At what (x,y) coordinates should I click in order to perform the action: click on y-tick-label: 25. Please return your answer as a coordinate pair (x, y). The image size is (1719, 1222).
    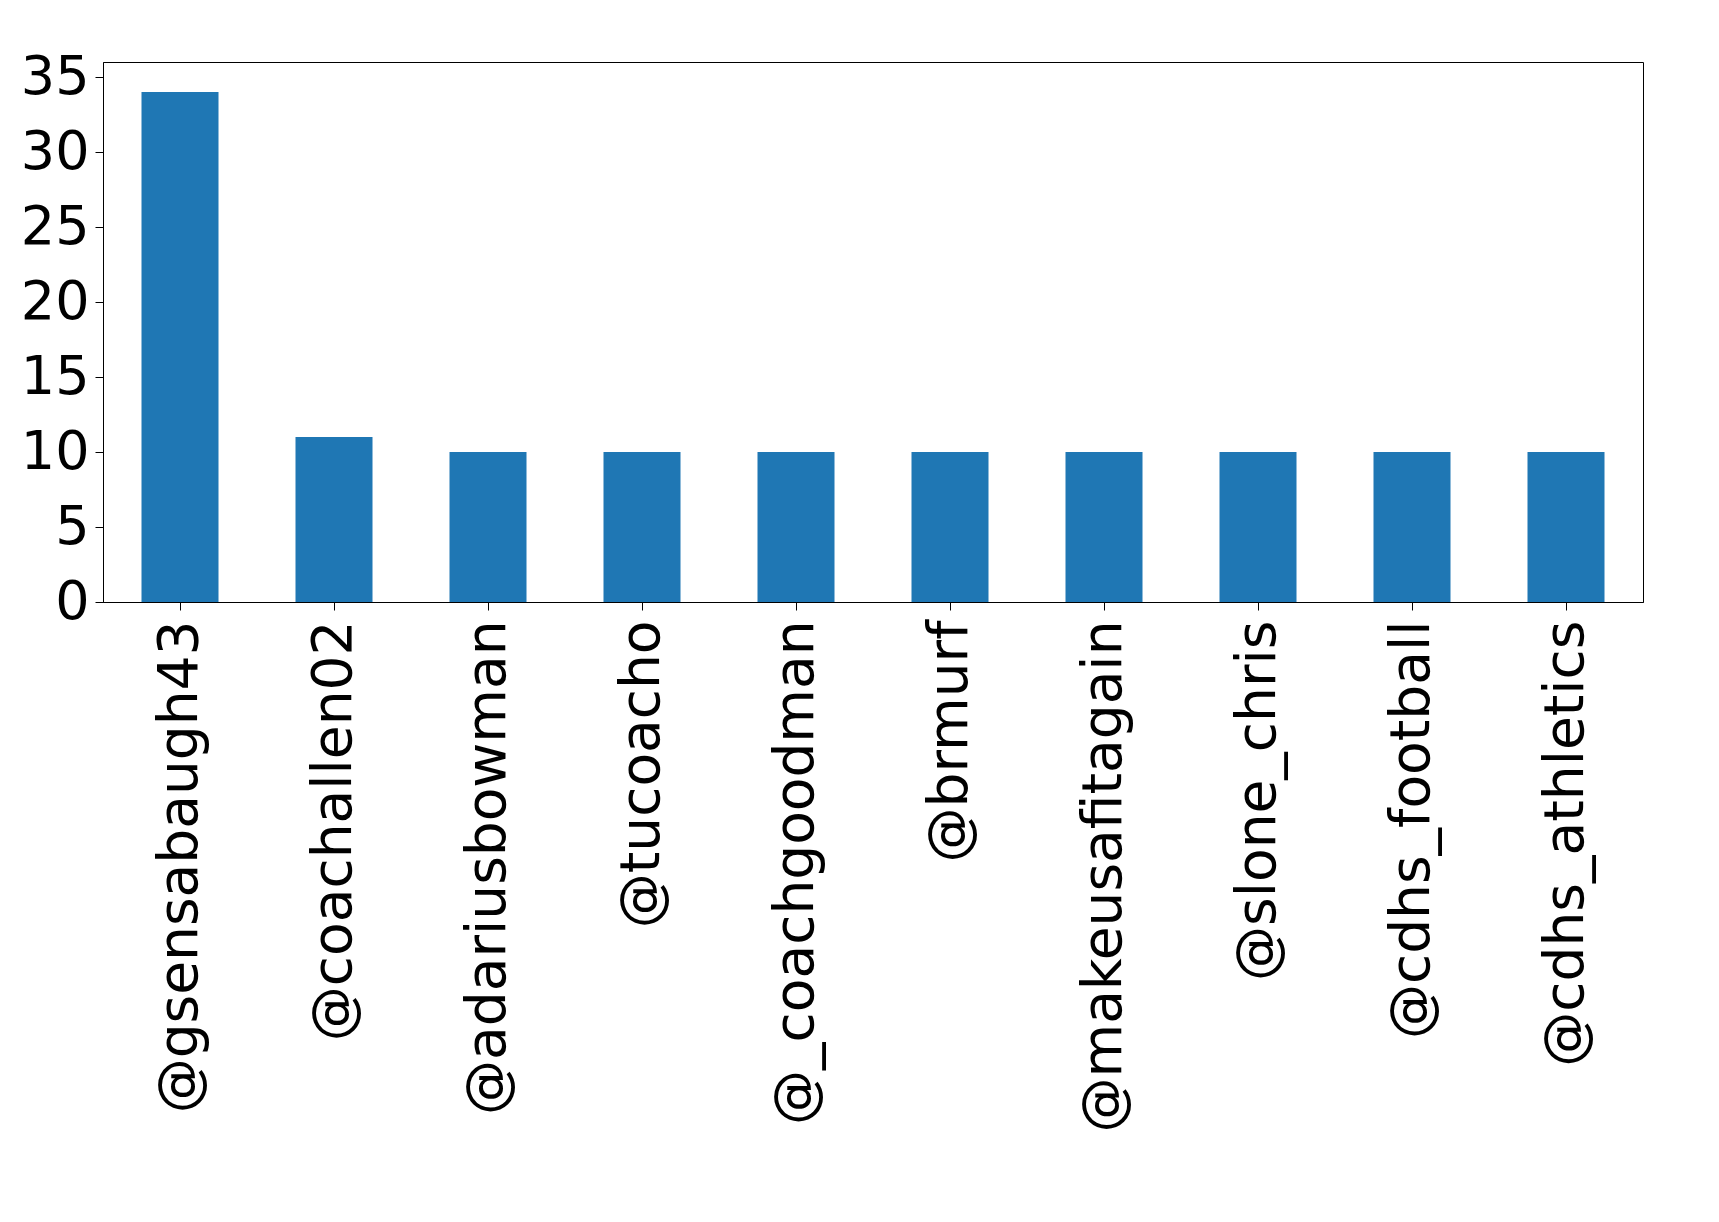
    Looking at the image, I should click on (55, 225).